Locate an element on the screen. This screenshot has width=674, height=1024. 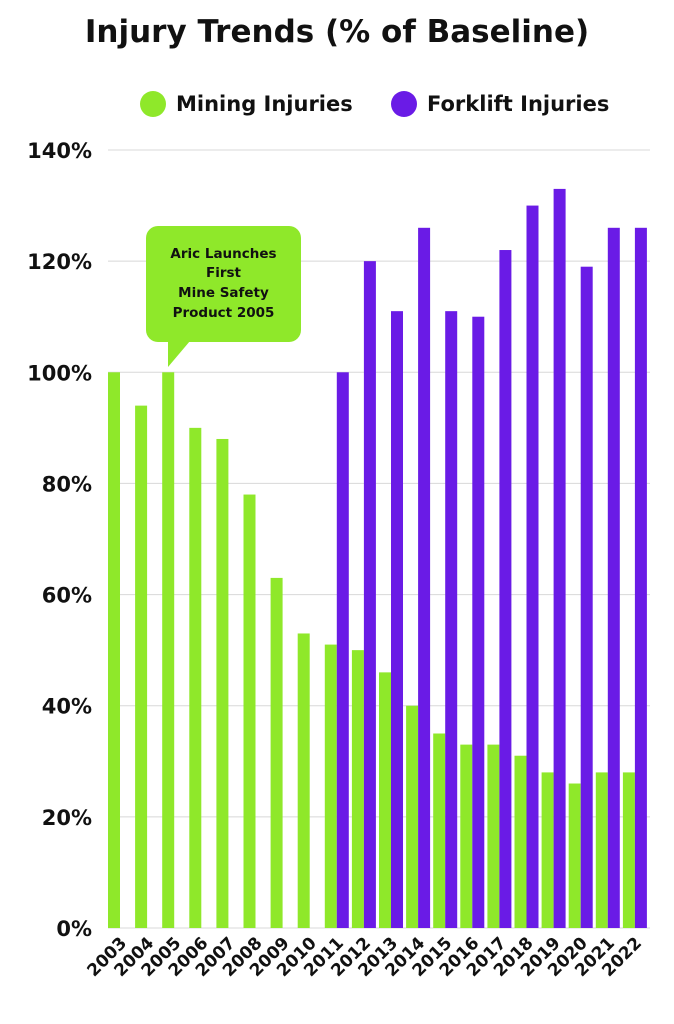
y-tick-label: 140% is located at coordinates (59, 151).